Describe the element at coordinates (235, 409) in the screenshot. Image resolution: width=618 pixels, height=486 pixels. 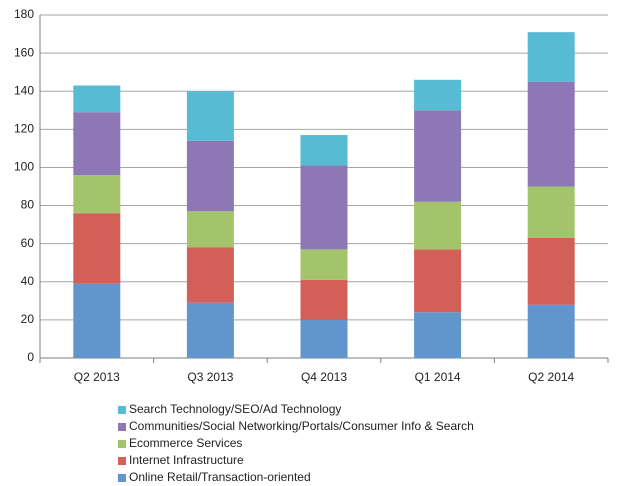
I see `legend-label: Search Technology/SEO/Ad Technology` at that location.